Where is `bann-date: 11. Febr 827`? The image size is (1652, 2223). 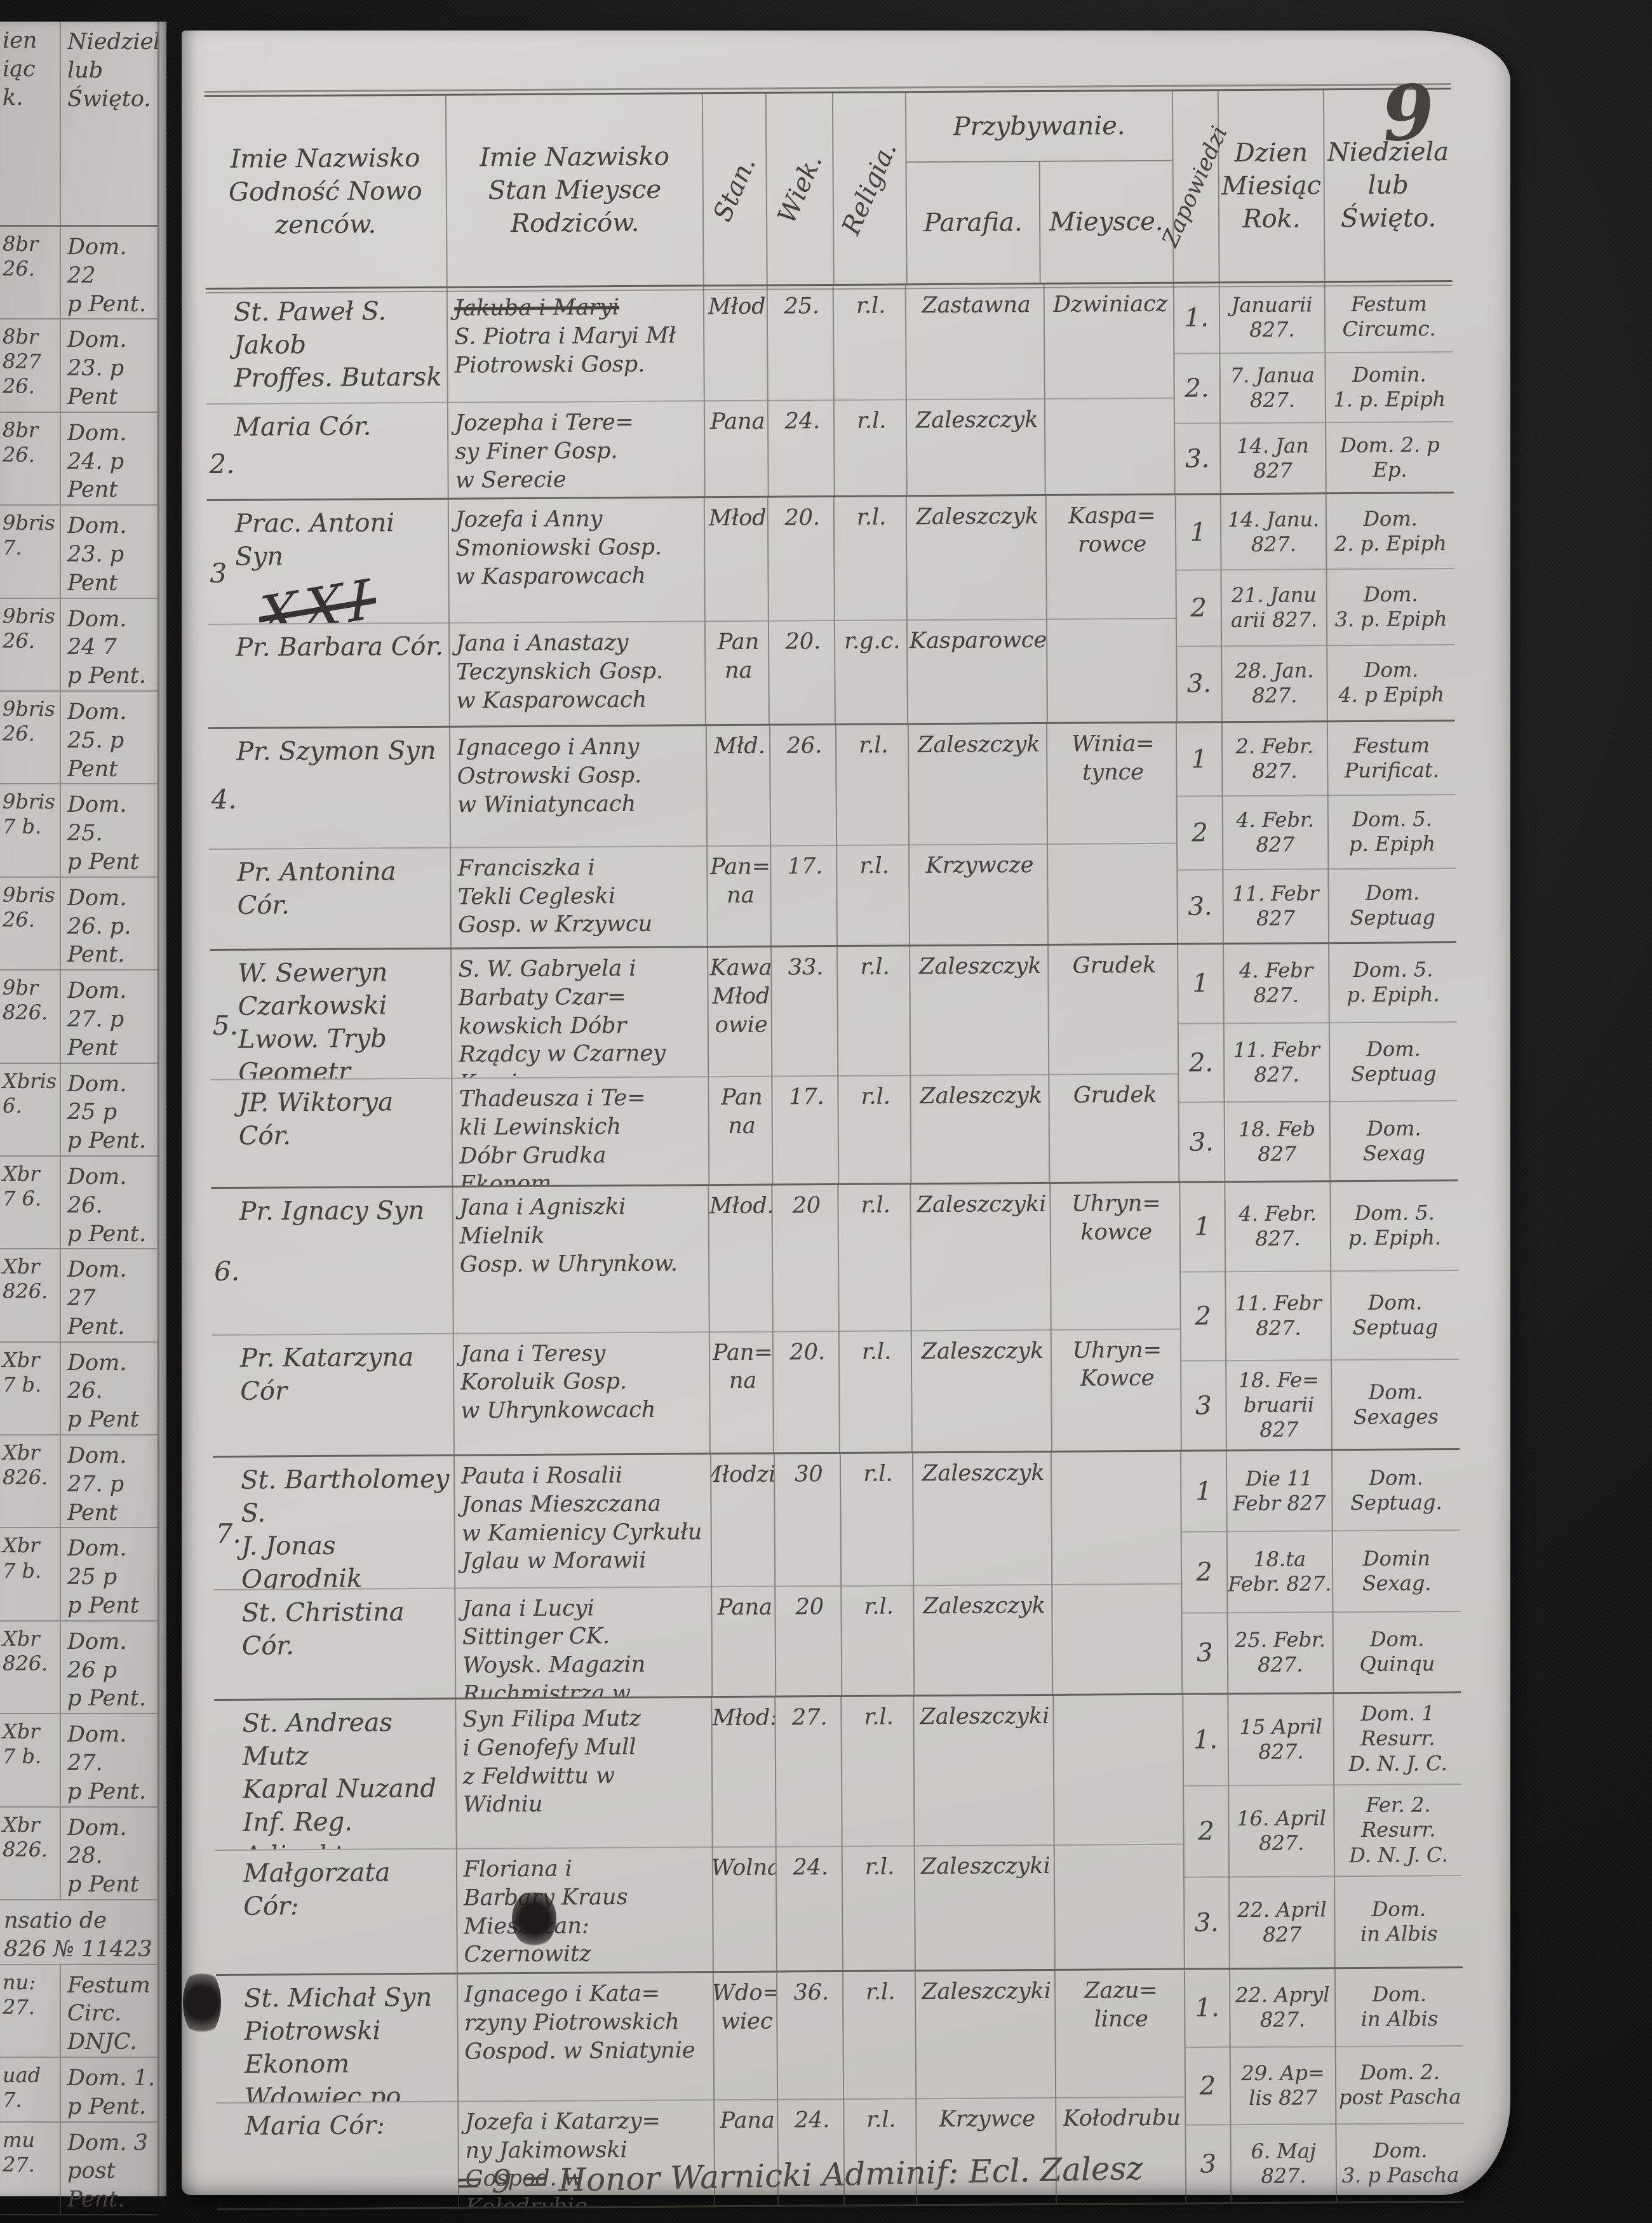 bann-date: 11. Febr 827 is located at coordinates (1275, 905).